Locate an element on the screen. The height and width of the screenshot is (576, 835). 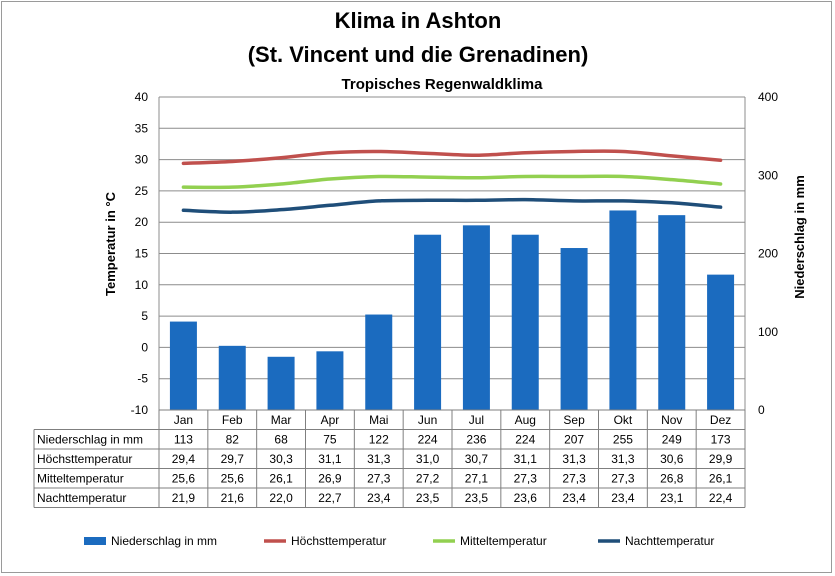
data-label: 27,2 is located at coordinates (428, 479).